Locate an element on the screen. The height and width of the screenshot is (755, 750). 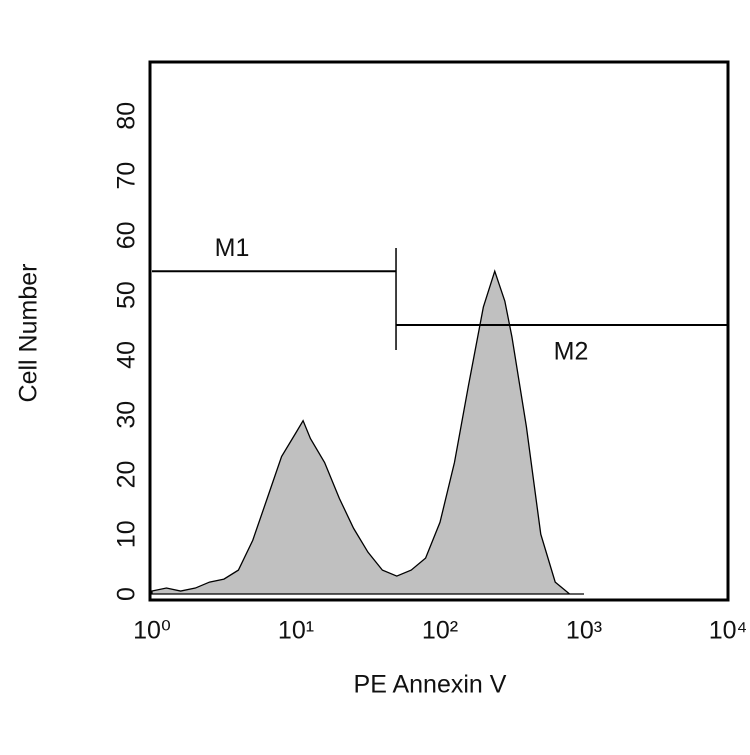
marker-label: M2 is located at coordinates (571, 352).